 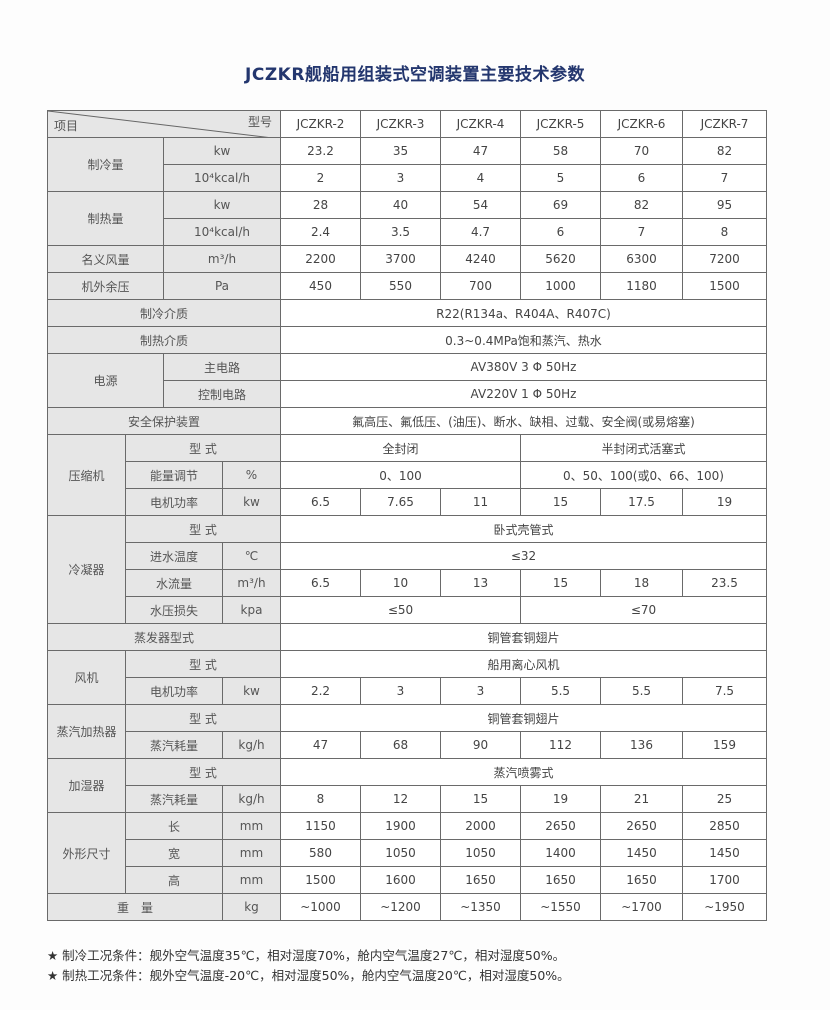 What do you see at coordinates (560, 826) in the screenshot?
I see `value-cell: 2650` at bounding box center [560, 826].